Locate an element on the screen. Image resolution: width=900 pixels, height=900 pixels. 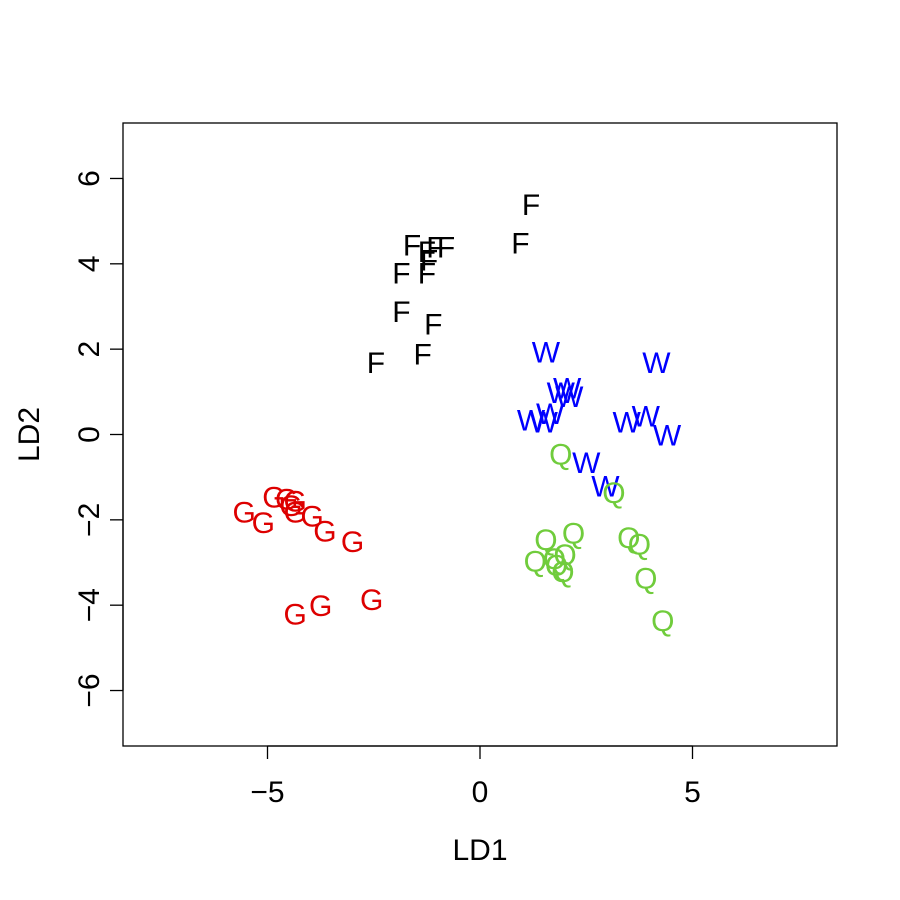
y-tick-label: 6 is located at coordinates (89, 178).